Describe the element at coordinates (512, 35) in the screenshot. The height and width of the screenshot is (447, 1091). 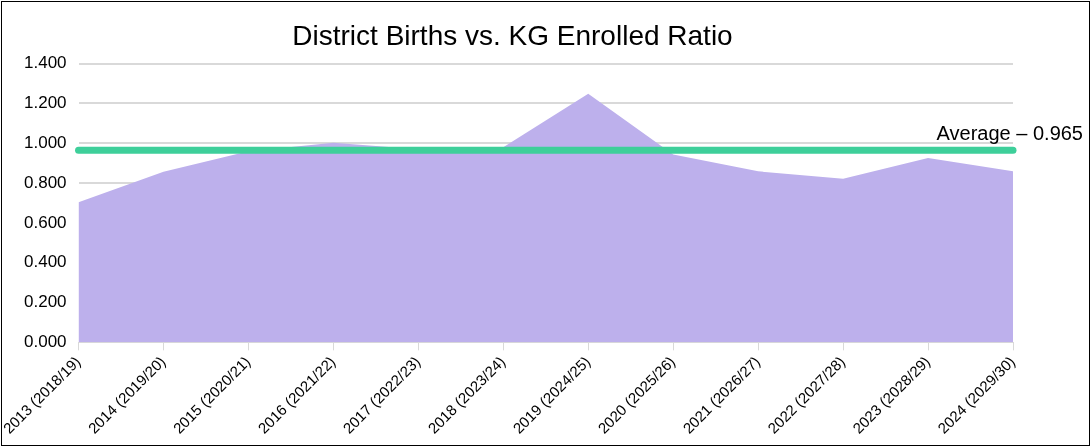
I see `chart-title: District Births vs. KG Enrolled Ratio` at that location.